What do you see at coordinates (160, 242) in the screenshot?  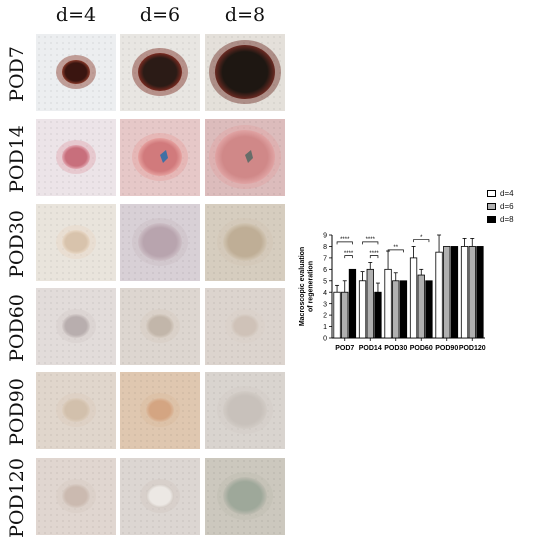 I see `wound-photo-pod30-d6` at bounding box center [160, 242].